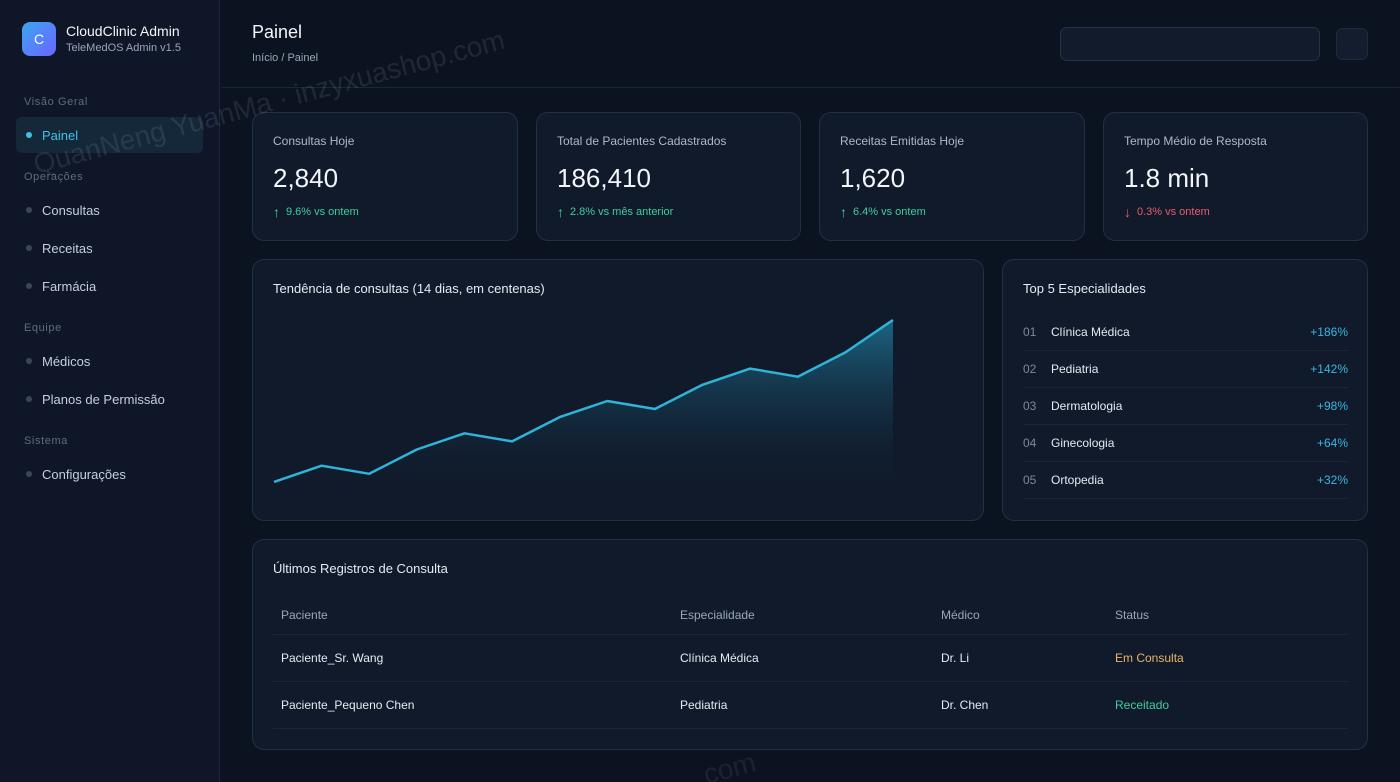 This screenshot has width=1400, height=782. Describe the element at coordinates (277, 32) in the screenshot. I see `page-title: Painel` at that location.